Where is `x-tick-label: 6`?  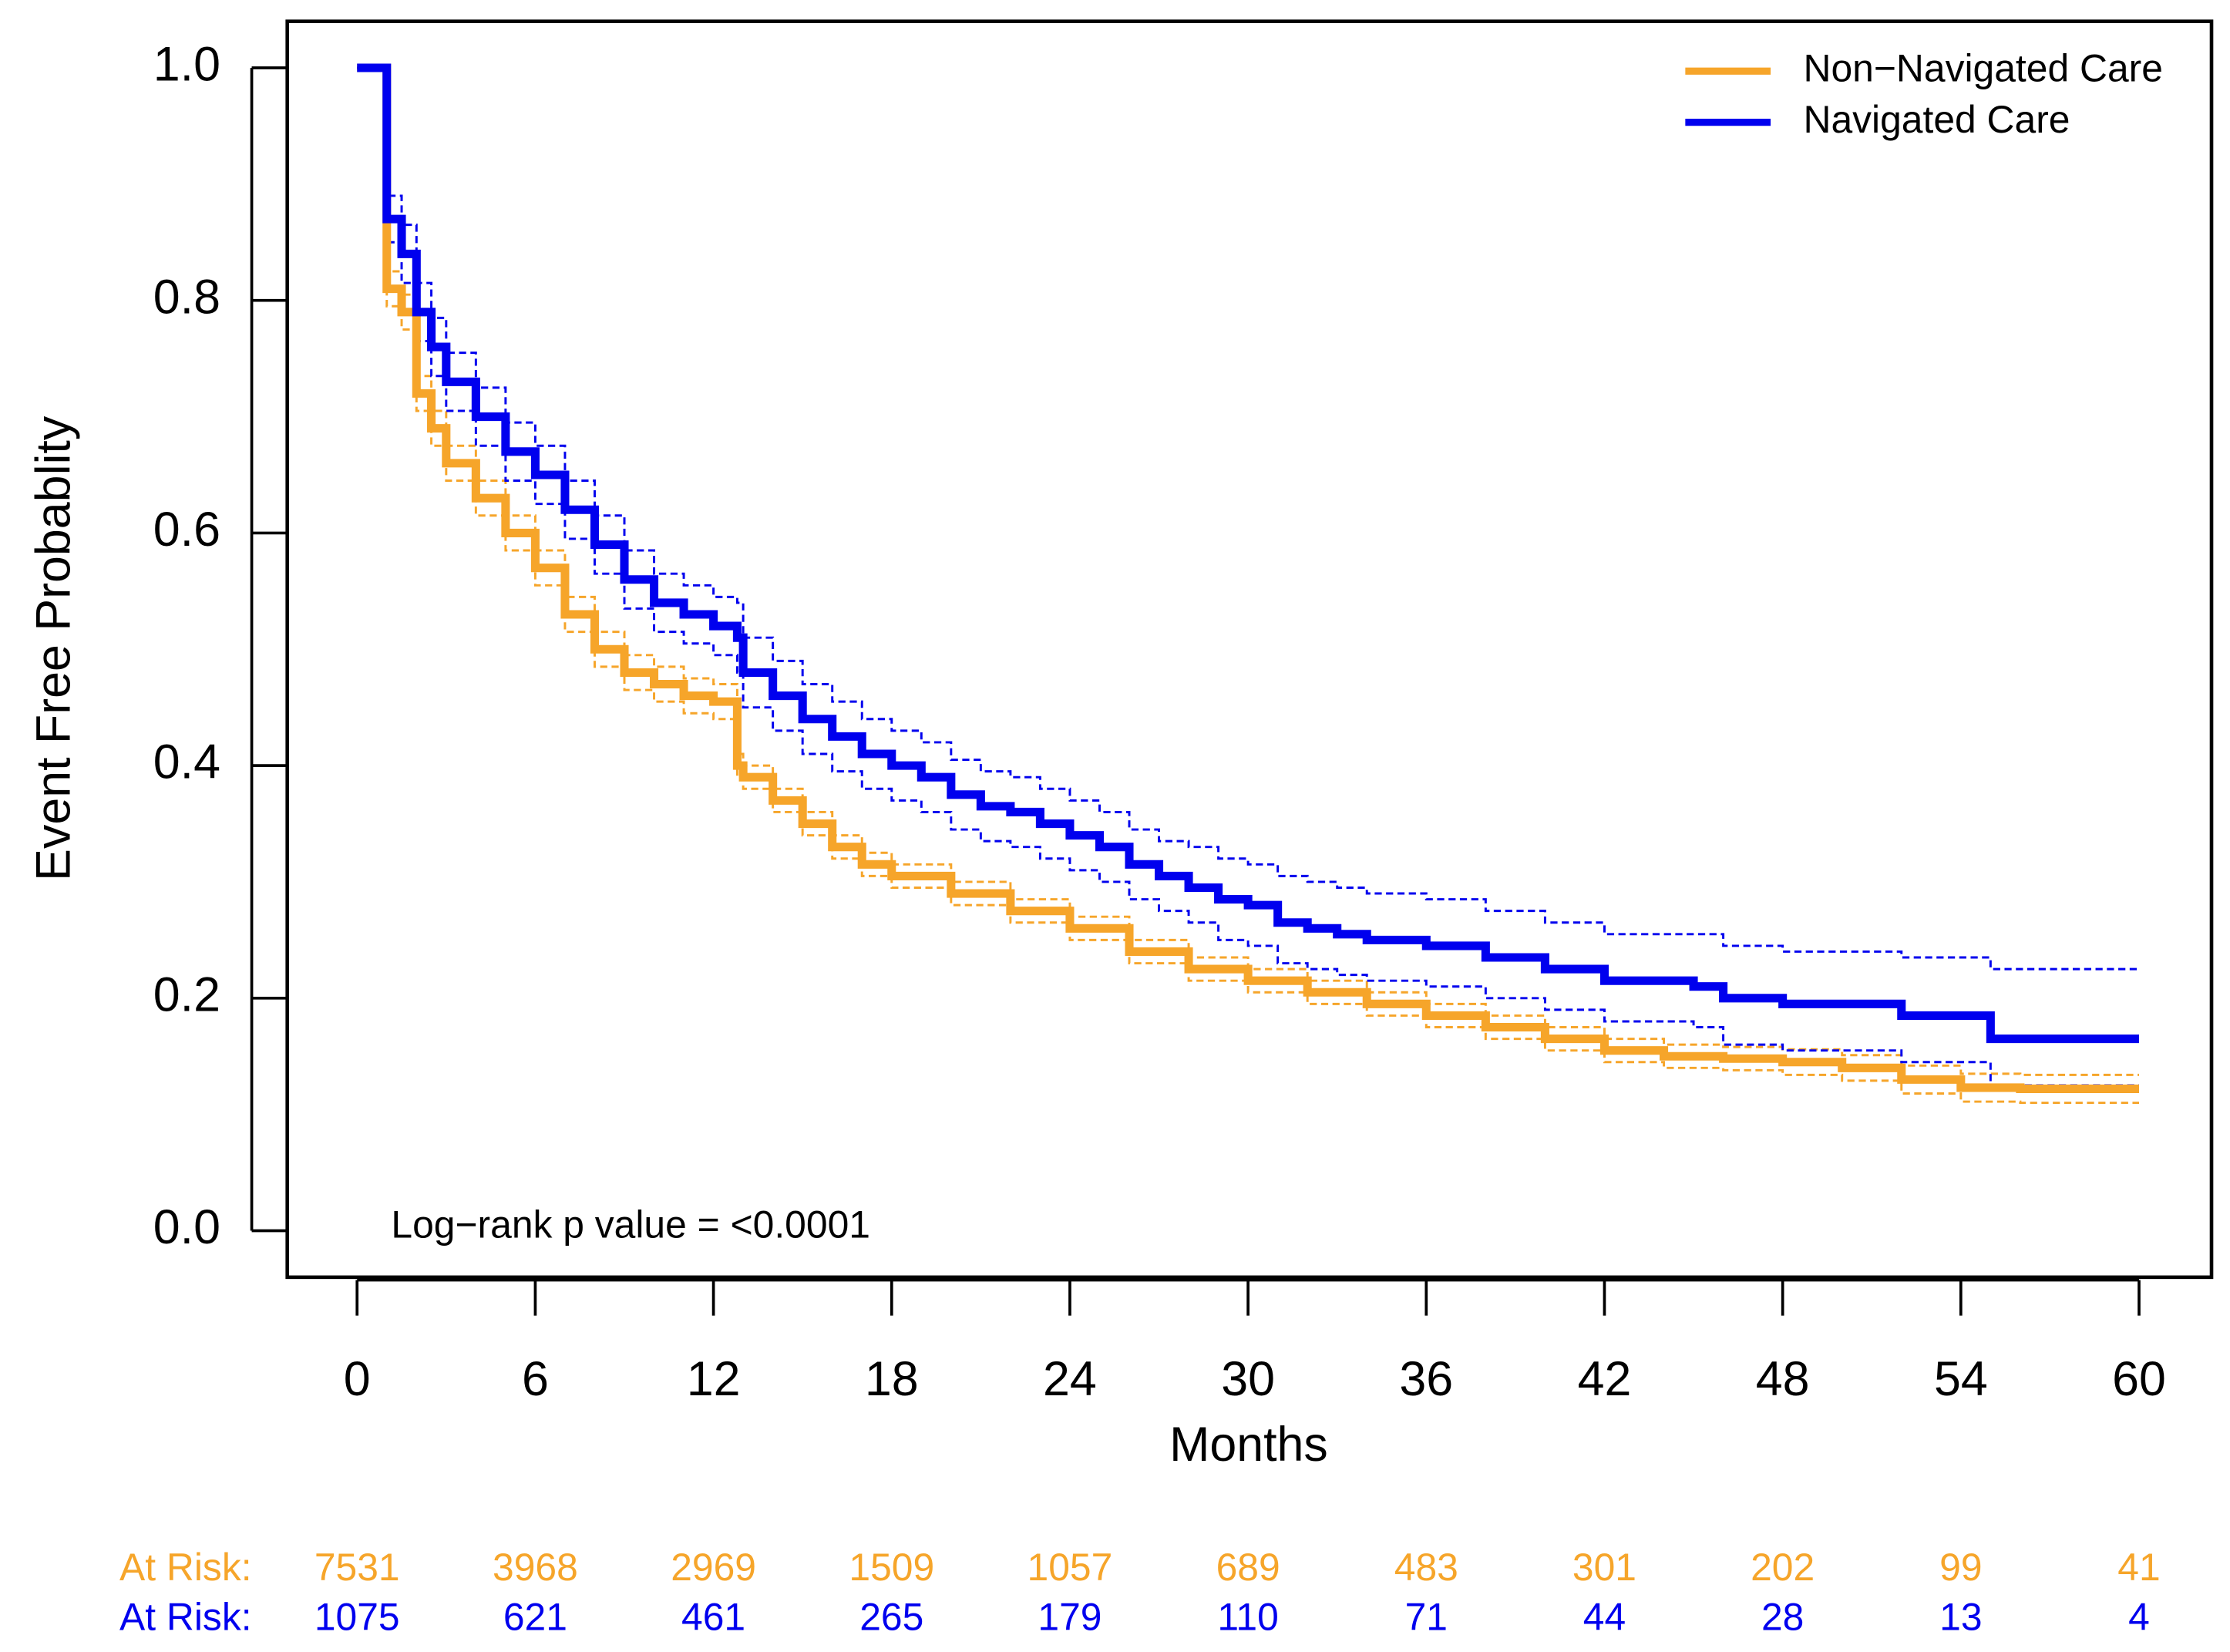
x-tick-label: 6 is located at coordinates (535, 1379).